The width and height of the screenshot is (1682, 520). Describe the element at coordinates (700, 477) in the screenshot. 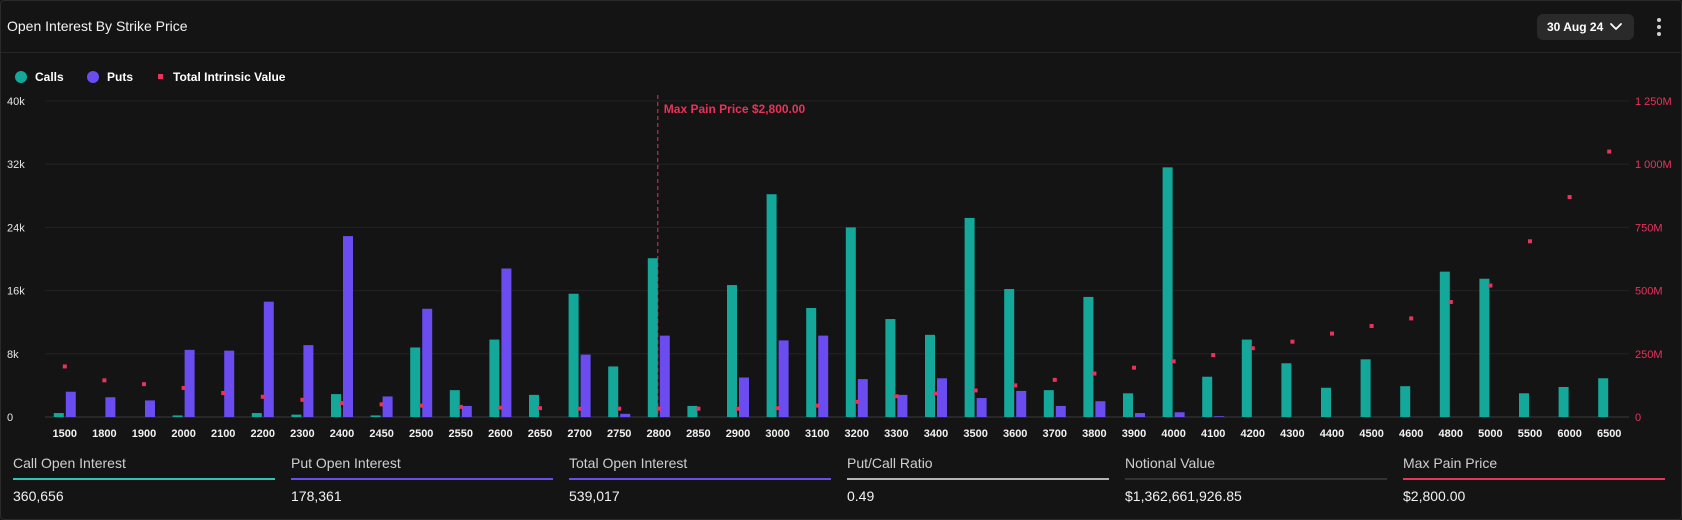

I see `stat-total-open-interest: Total Open Interest 539,017` at that location.